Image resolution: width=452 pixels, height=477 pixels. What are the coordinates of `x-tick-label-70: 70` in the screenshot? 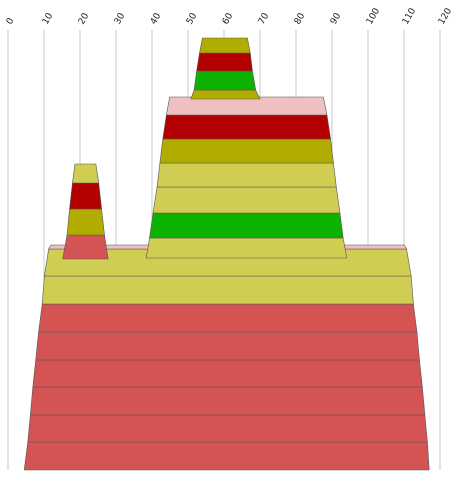 It's located at (264, 18).